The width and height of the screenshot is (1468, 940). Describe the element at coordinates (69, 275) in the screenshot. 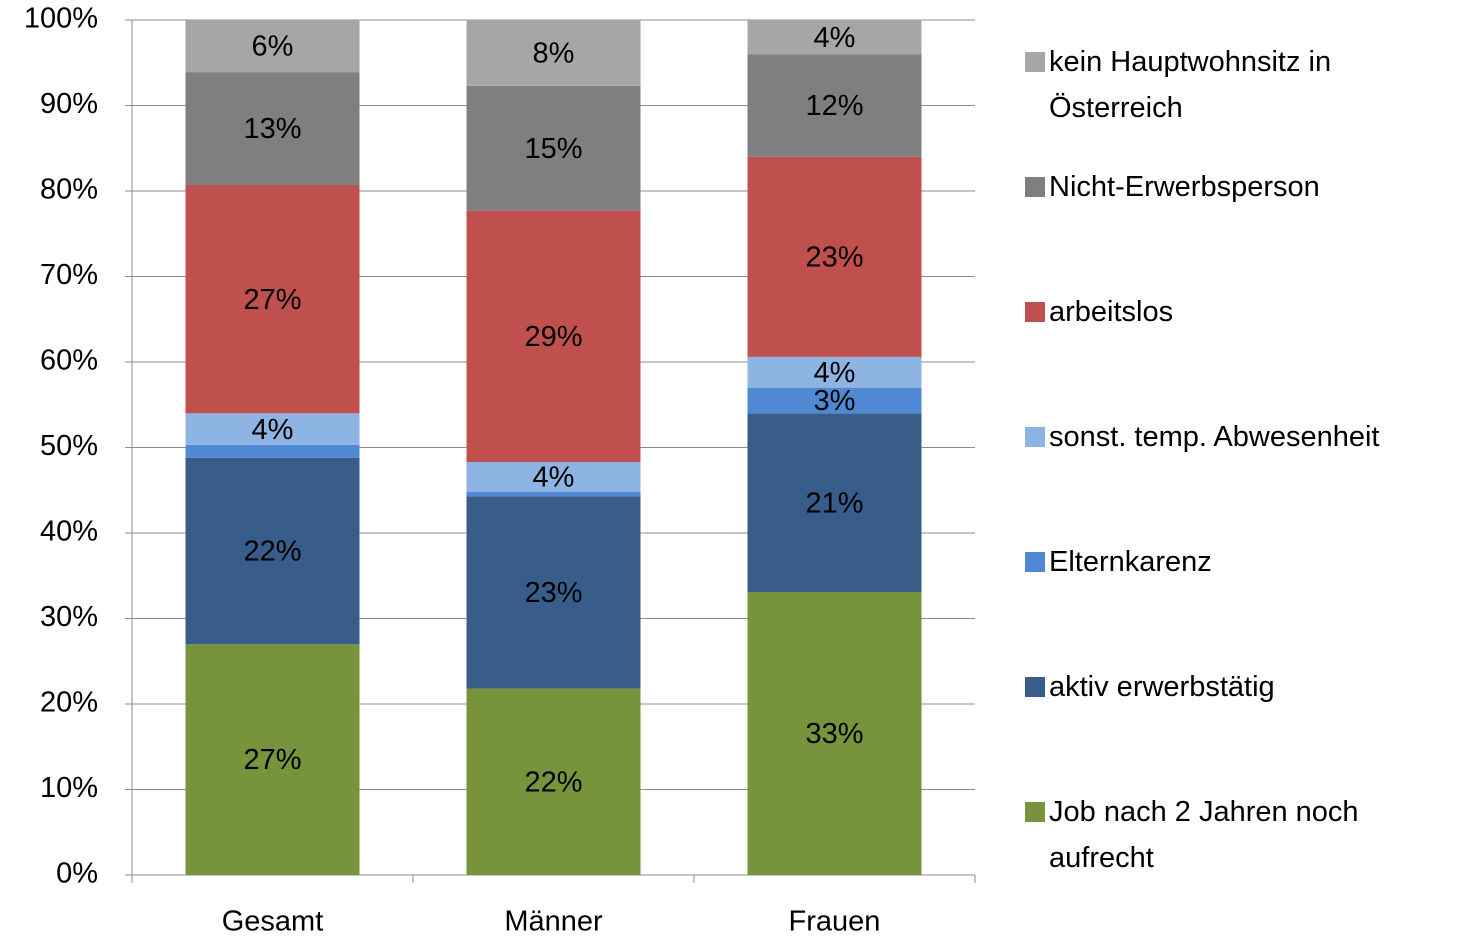

I see `y-tick-label: 70%` at that location.